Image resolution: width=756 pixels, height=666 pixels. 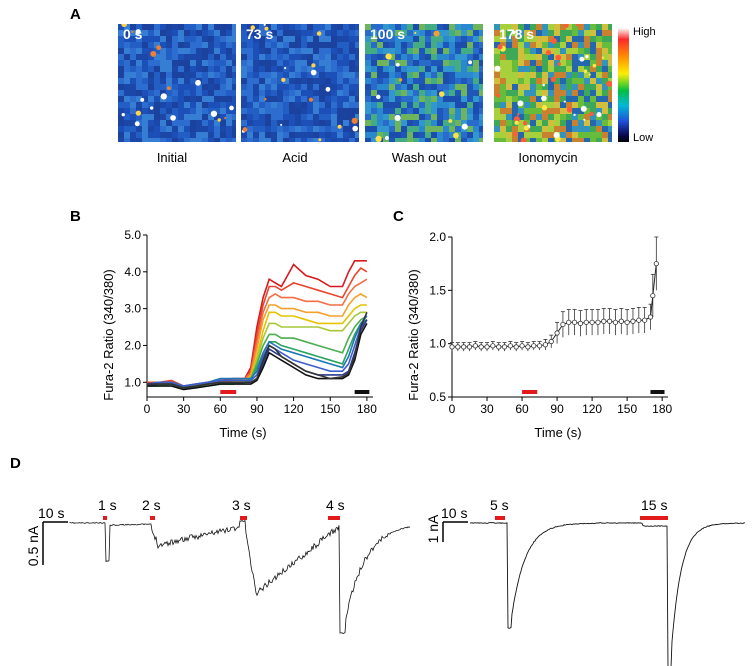 I want to click on scale-bar-left, so click(x=55, y=543).